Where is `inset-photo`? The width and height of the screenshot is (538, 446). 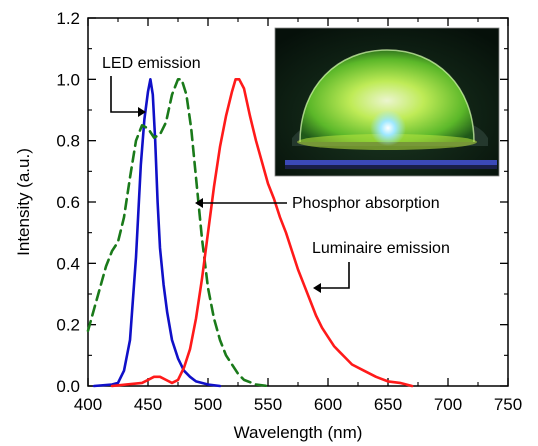
inset-photo is located at coordinates (387, 102).